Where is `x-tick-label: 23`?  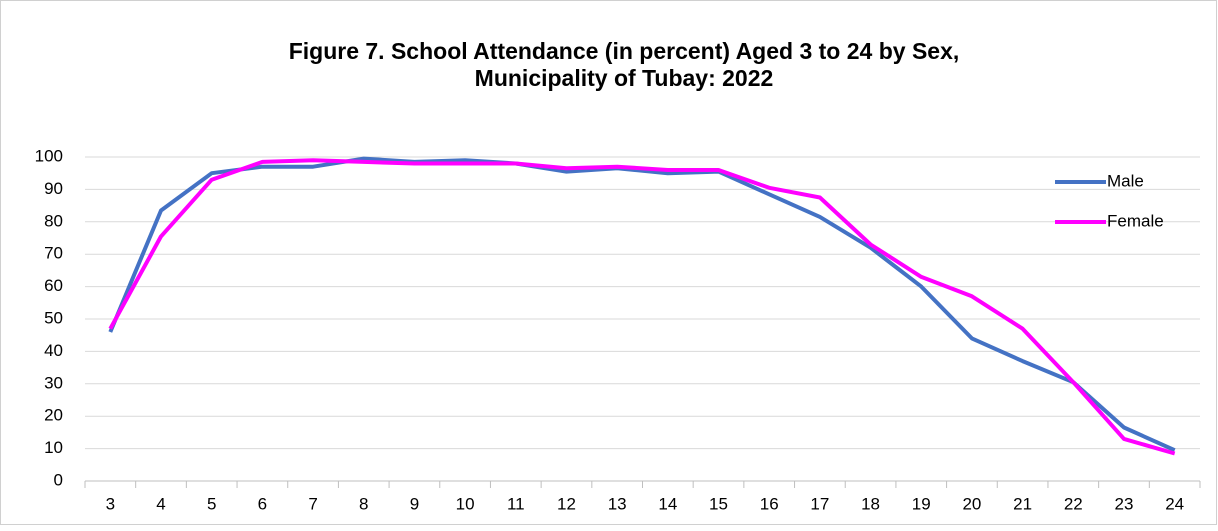
x-tick-label: 23 is located at coordinates (1124, 503).